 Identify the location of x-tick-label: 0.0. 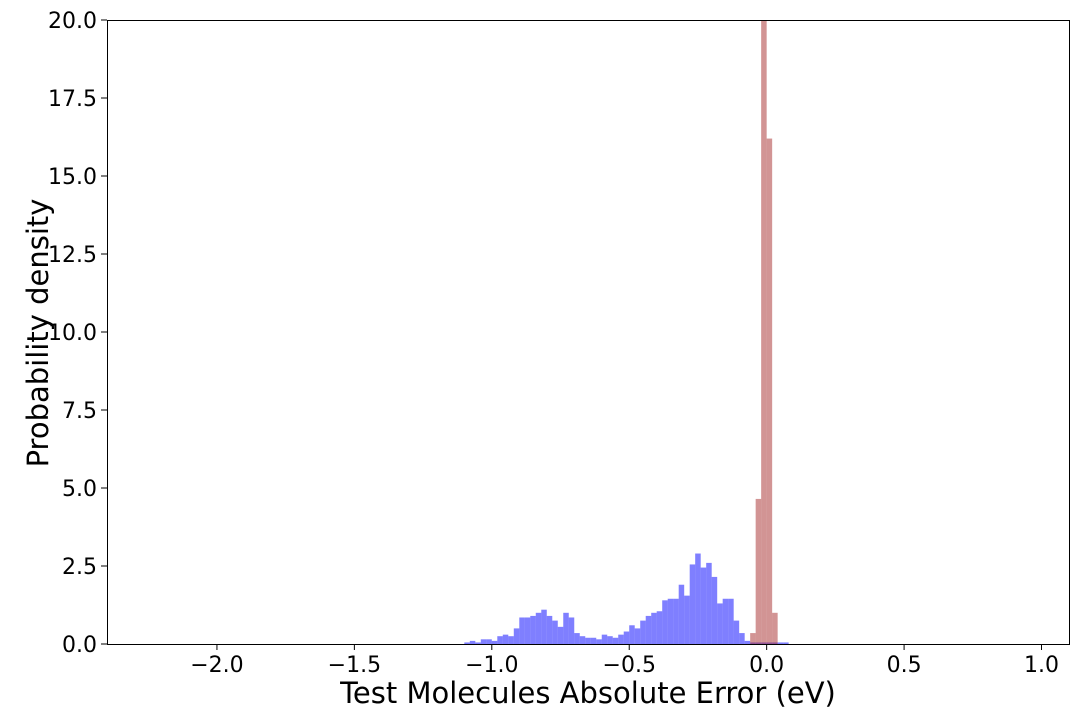
(766, 665).